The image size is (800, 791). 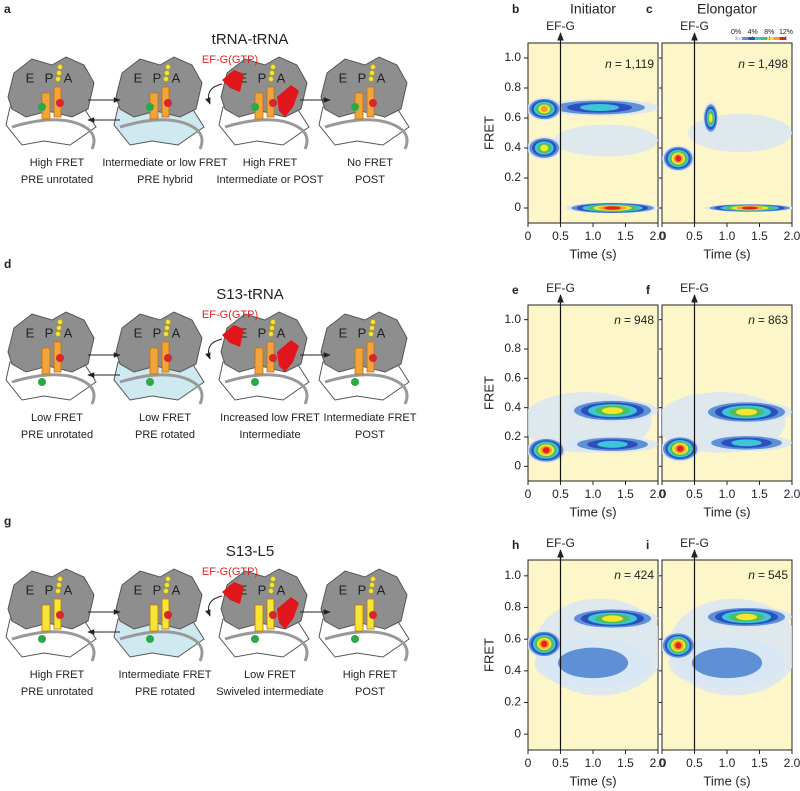 What do you see at coordinates (57, 163) in the screenshot?
I see `state-label: High FRET` at bounding box center [57, 163].